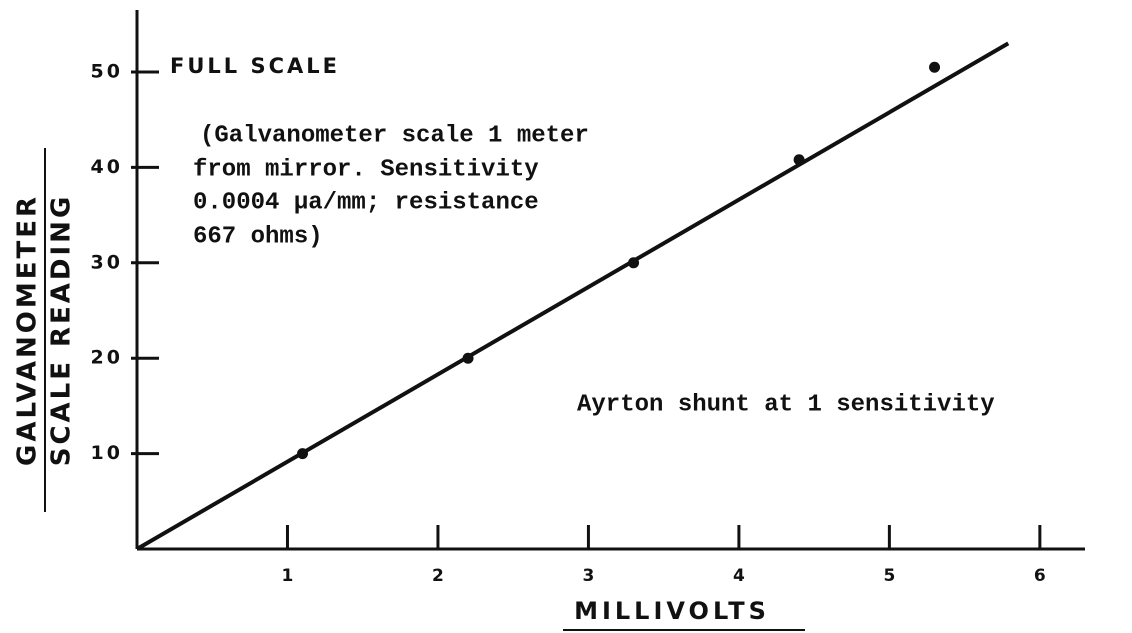  What do you see at coordinates (107, 167) in the screenshot?
I see `y-tick-label: 40` at bounding box center [107, 167].